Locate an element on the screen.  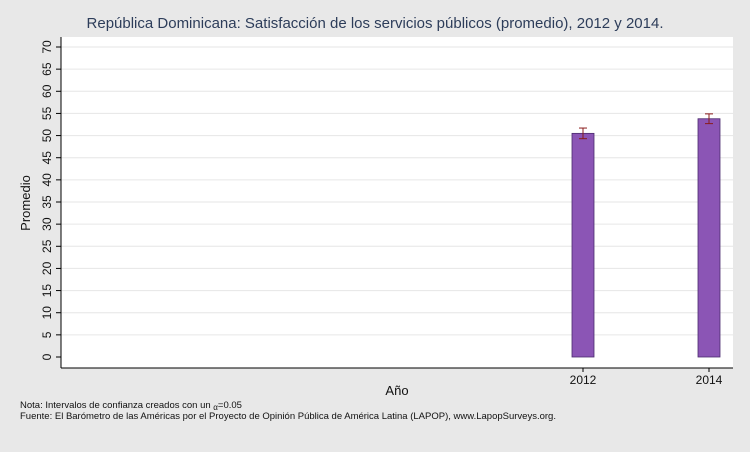
x-axis-label: Año is located at coordinates (396, 390).